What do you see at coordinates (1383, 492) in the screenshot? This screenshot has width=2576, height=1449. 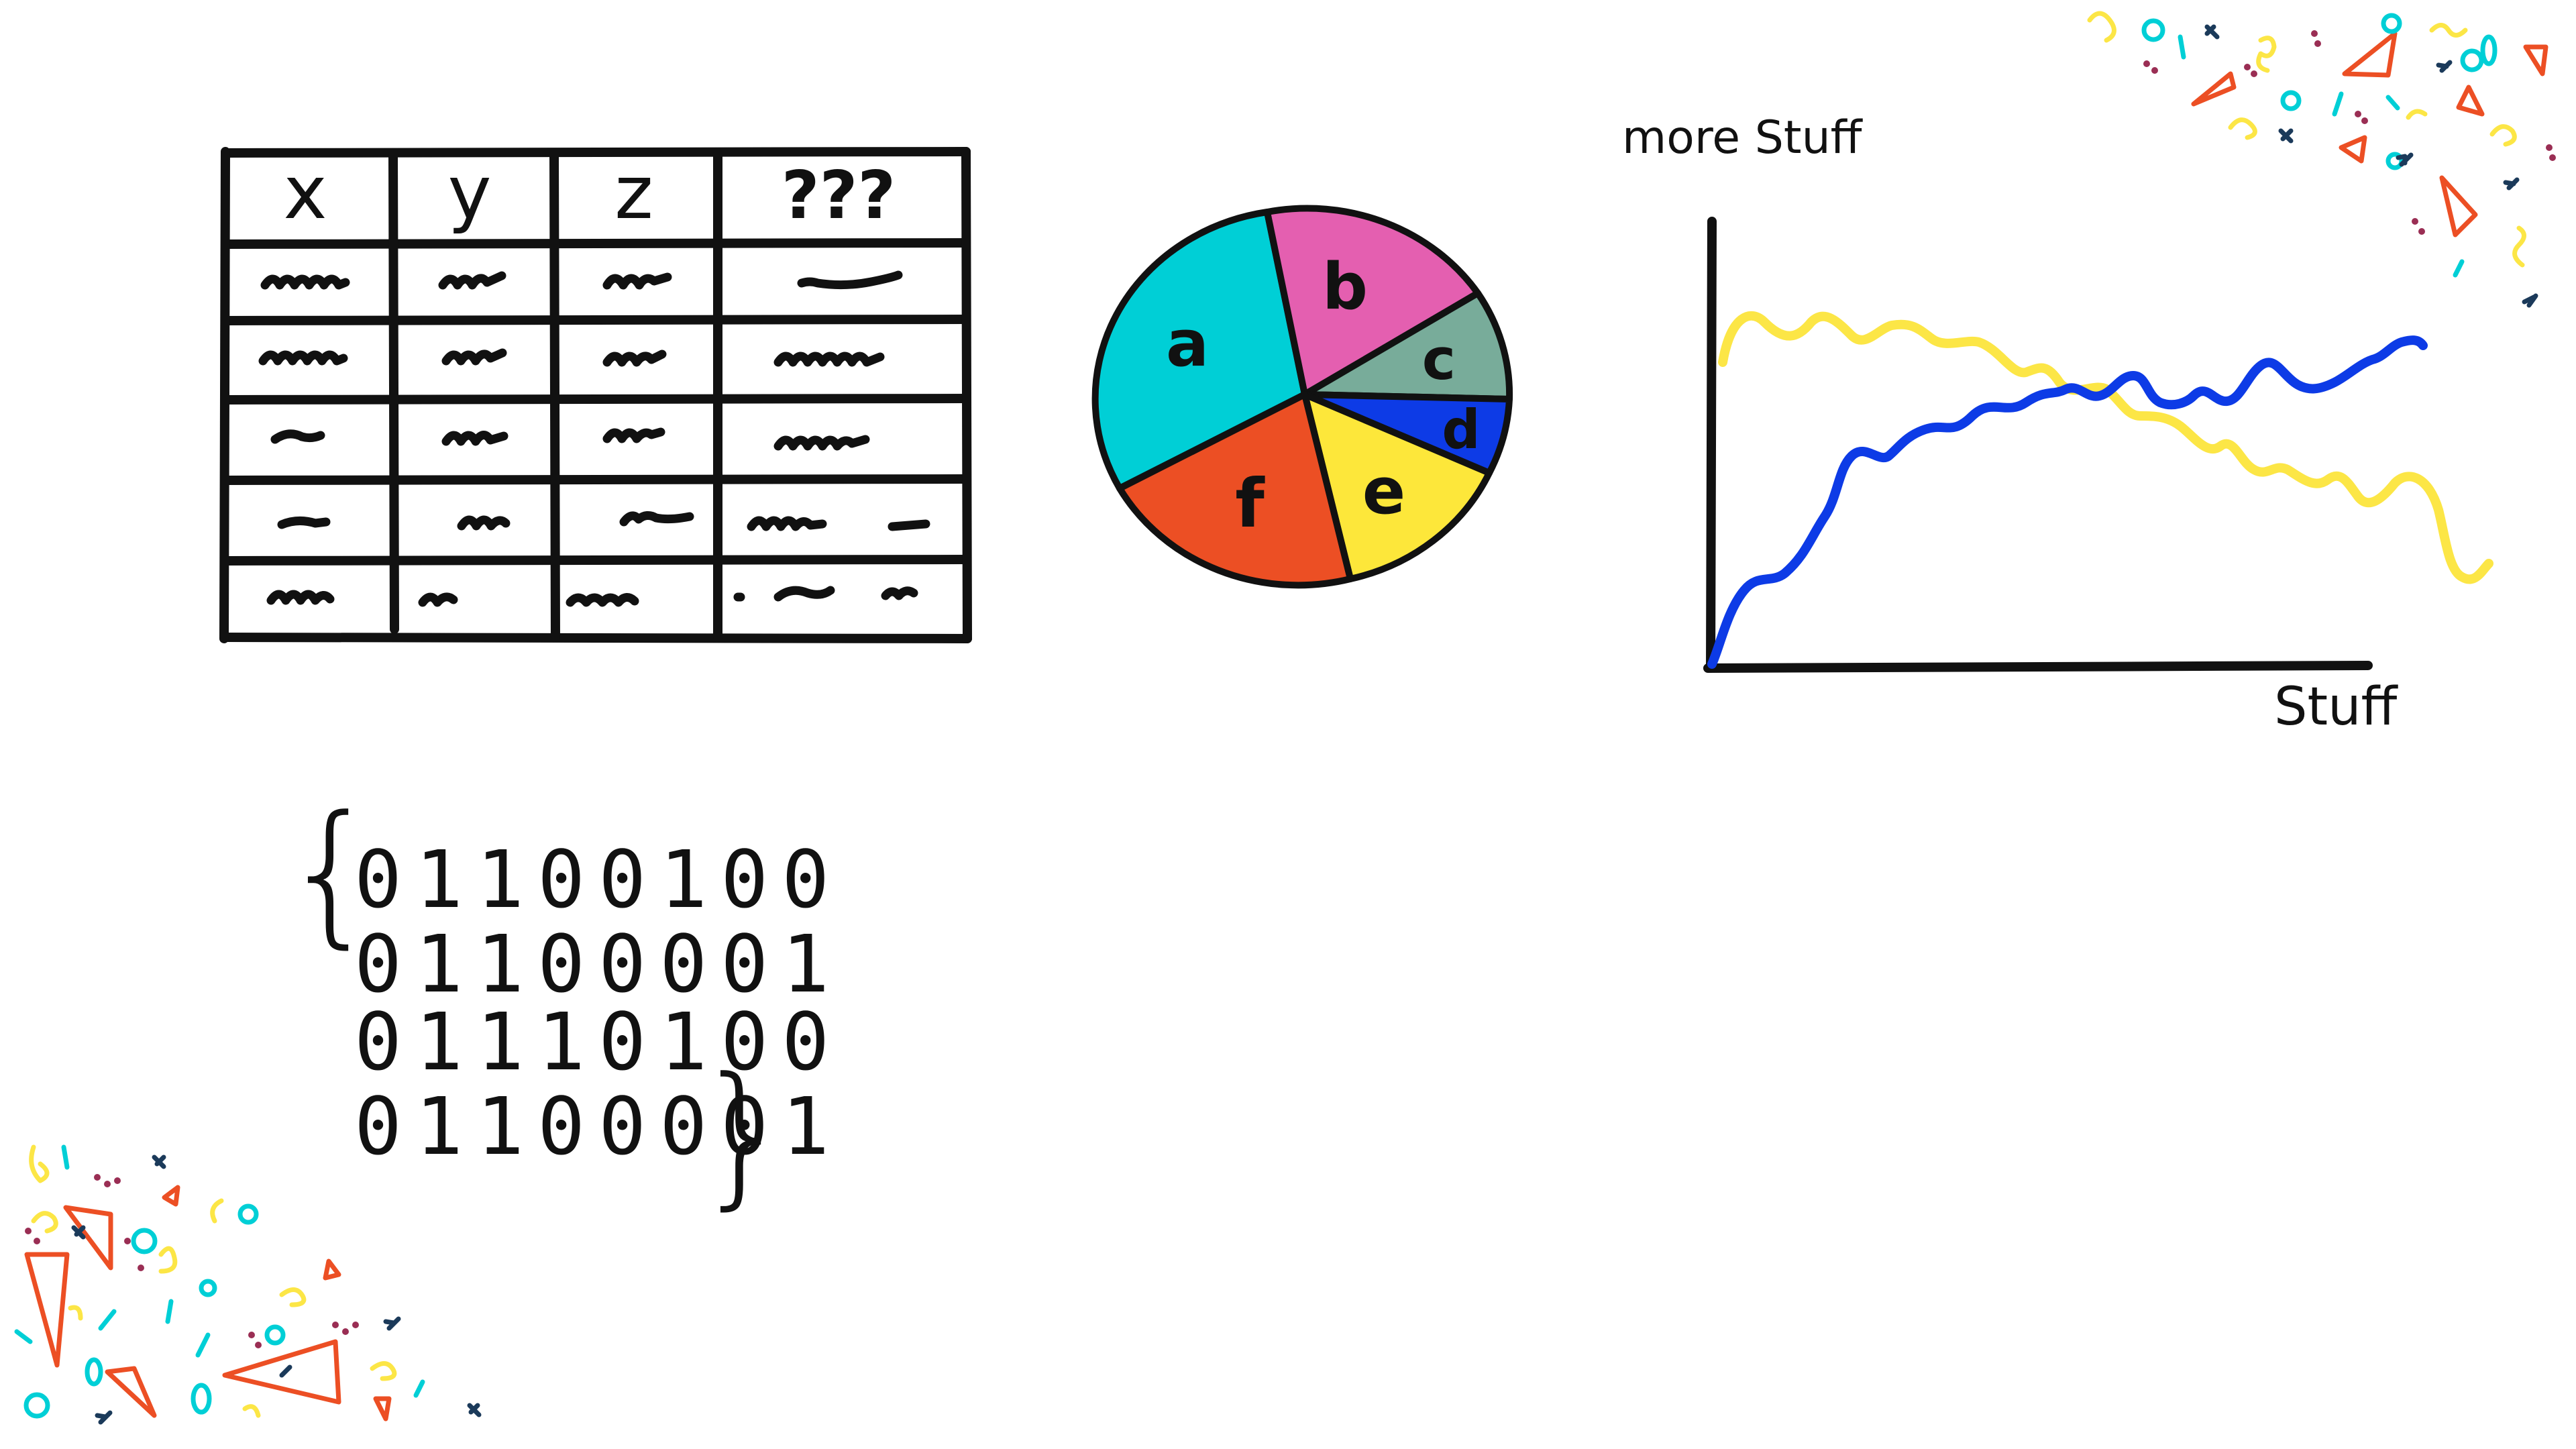 I see `pie-label-e: e` at bounding box center [1383, 492].